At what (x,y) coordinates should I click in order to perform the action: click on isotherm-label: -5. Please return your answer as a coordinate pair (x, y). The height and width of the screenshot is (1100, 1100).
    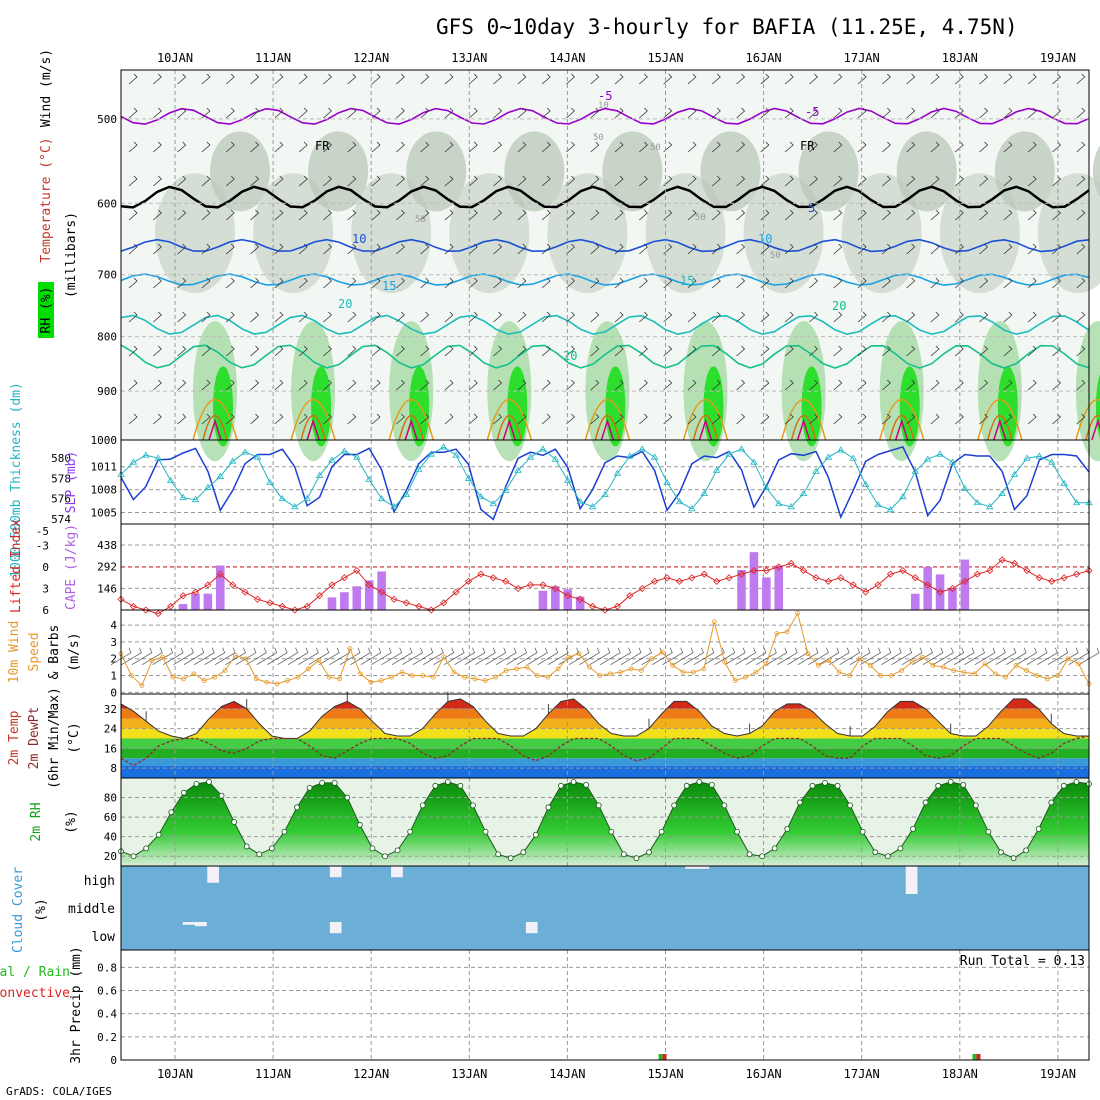
    Looking at the image, I should click on (605, 96).